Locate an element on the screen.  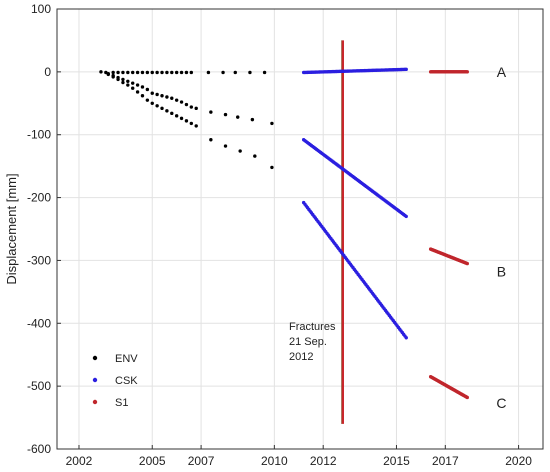
event-label: 21 Sep. is located at coordinates (308, 342).